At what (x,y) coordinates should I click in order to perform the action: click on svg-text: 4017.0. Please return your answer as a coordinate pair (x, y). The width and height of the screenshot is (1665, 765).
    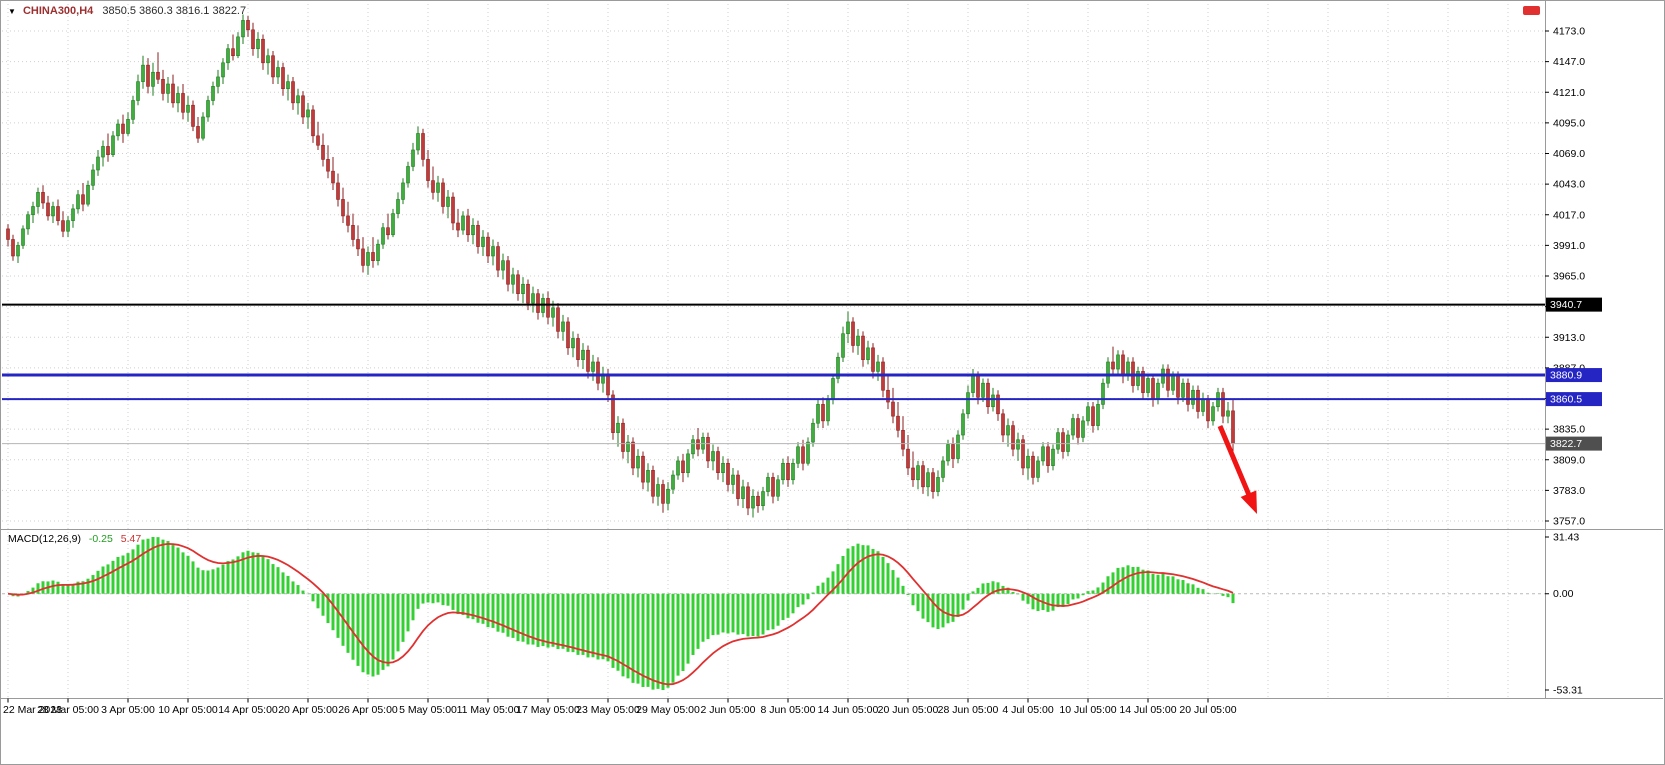
    Looking at the image, I should click on (1569, 215).